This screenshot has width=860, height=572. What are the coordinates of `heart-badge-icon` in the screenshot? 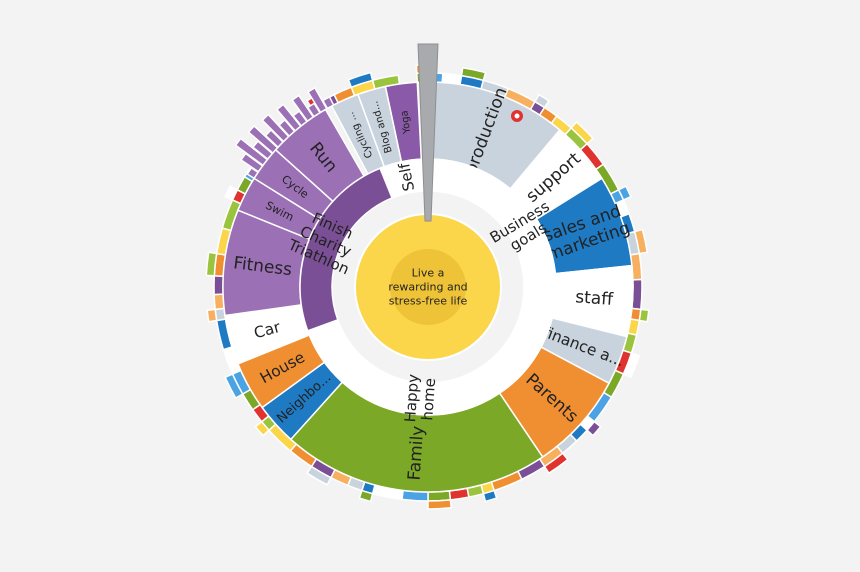 It's located at (517, 116).